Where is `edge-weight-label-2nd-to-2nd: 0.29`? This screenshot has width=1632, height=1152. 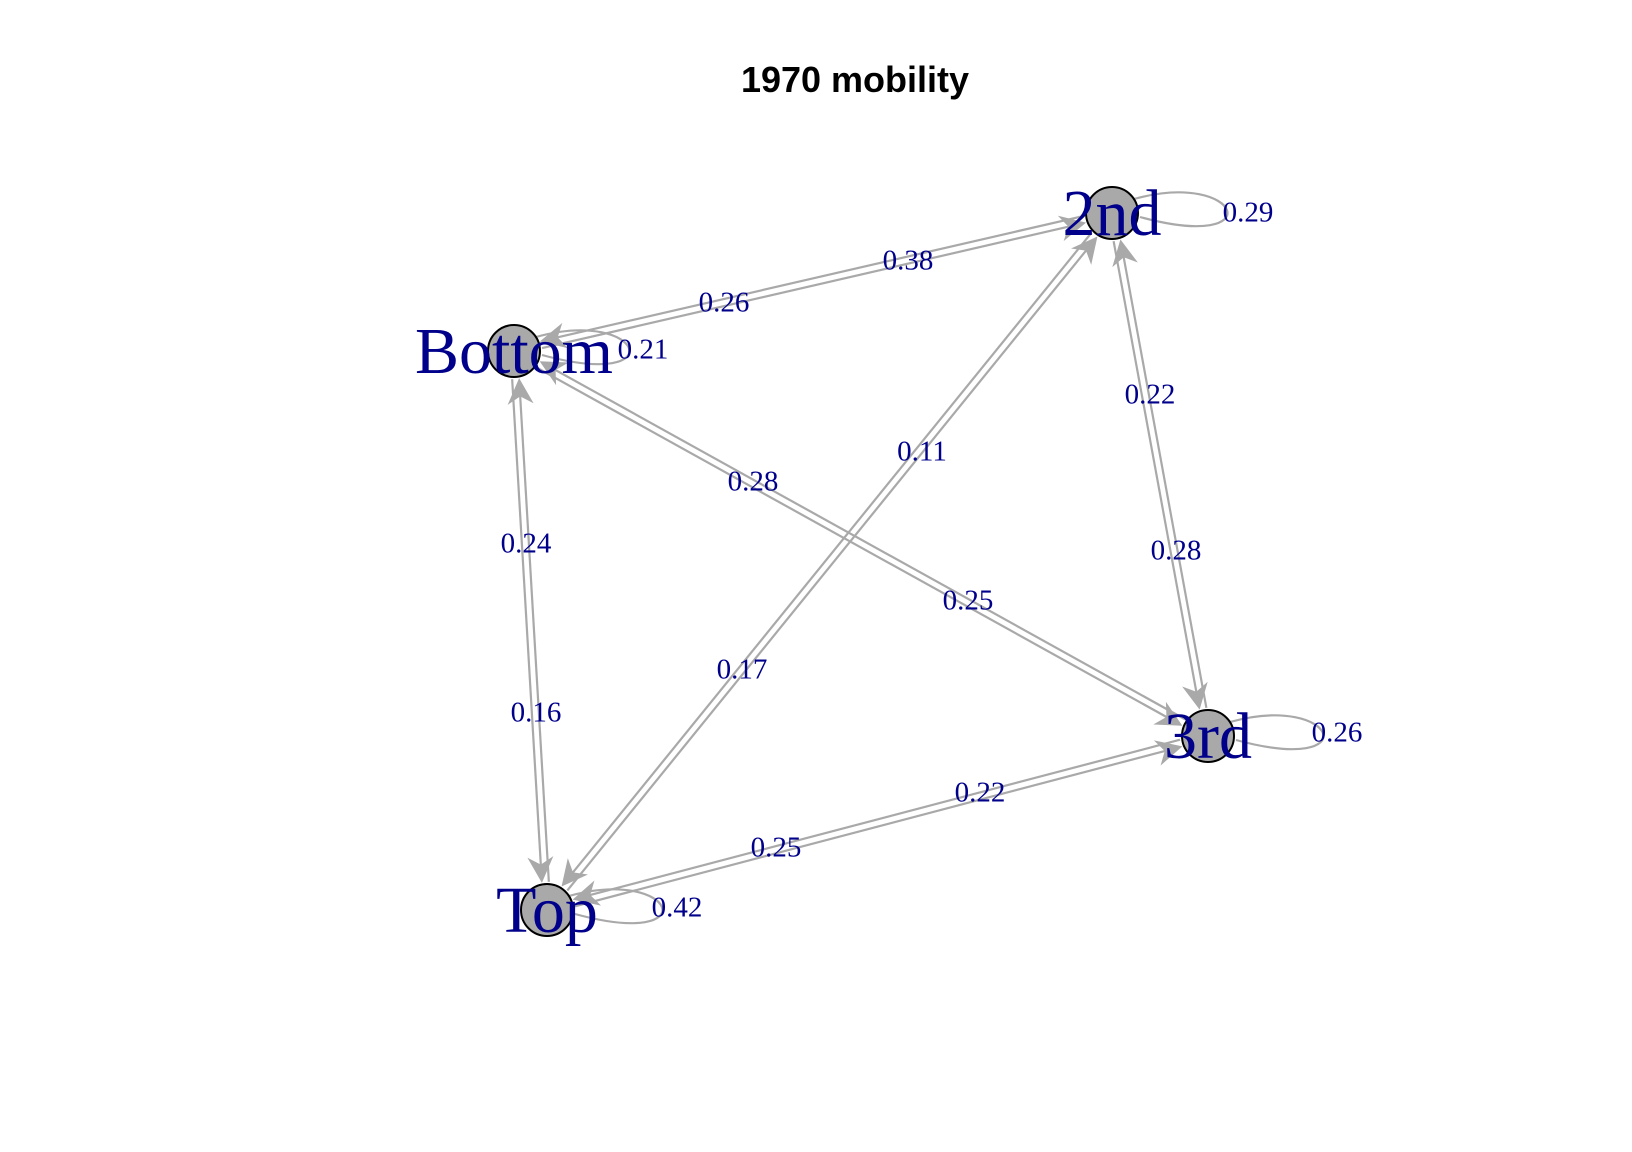 edge-weight-label-2nd-to-2nd: 0.29 is located at coordinates (1248, 213).